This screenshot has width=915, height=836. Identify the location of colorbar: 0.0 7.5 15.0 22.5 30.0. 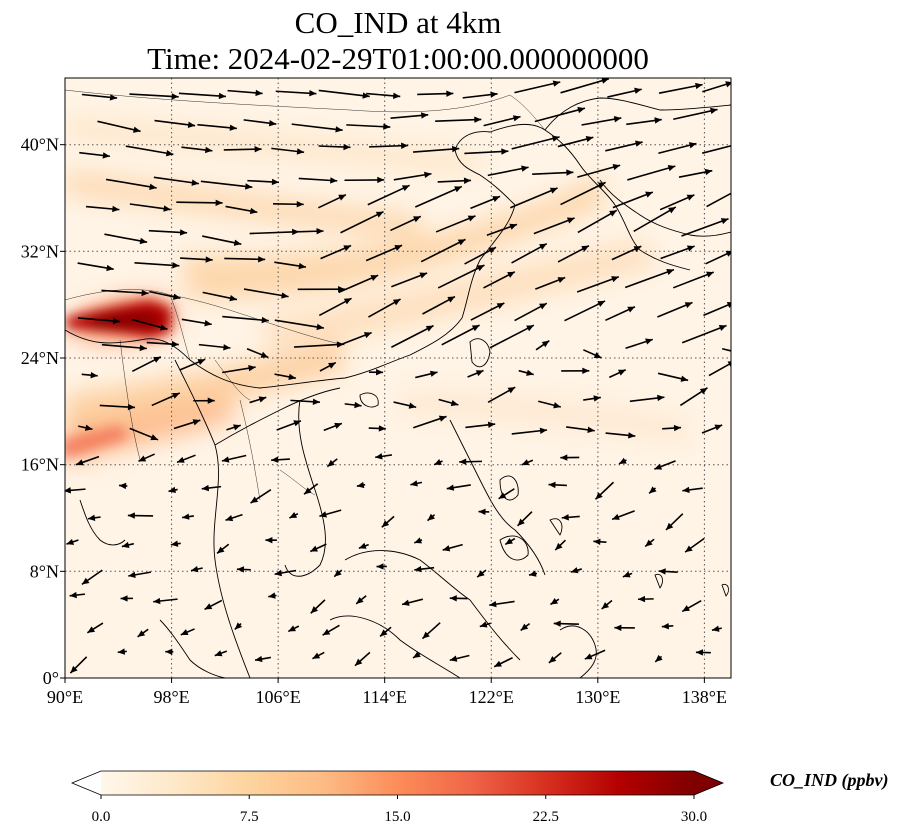
(397, 797).